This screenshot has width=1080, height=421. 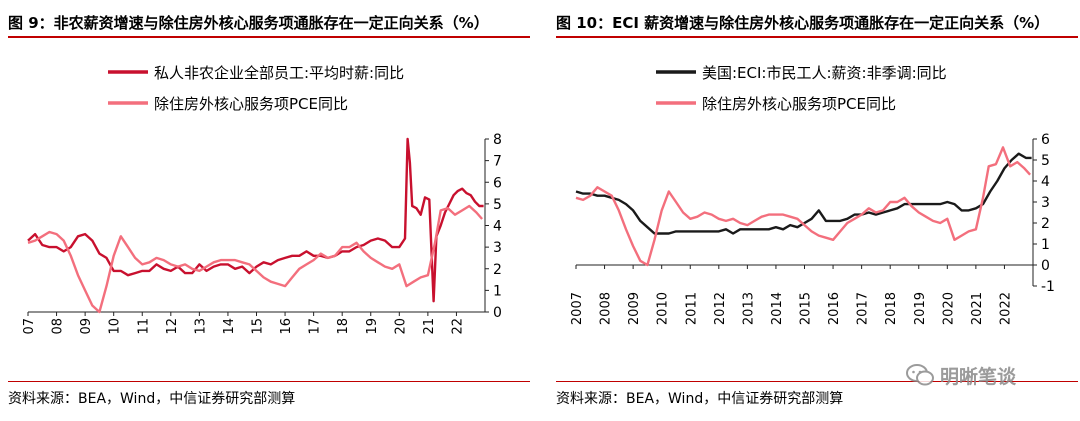 I want to click on legend-label: 美国:ECI:市民工人:薪资:非季调:同比, so click(x=824, y=73).